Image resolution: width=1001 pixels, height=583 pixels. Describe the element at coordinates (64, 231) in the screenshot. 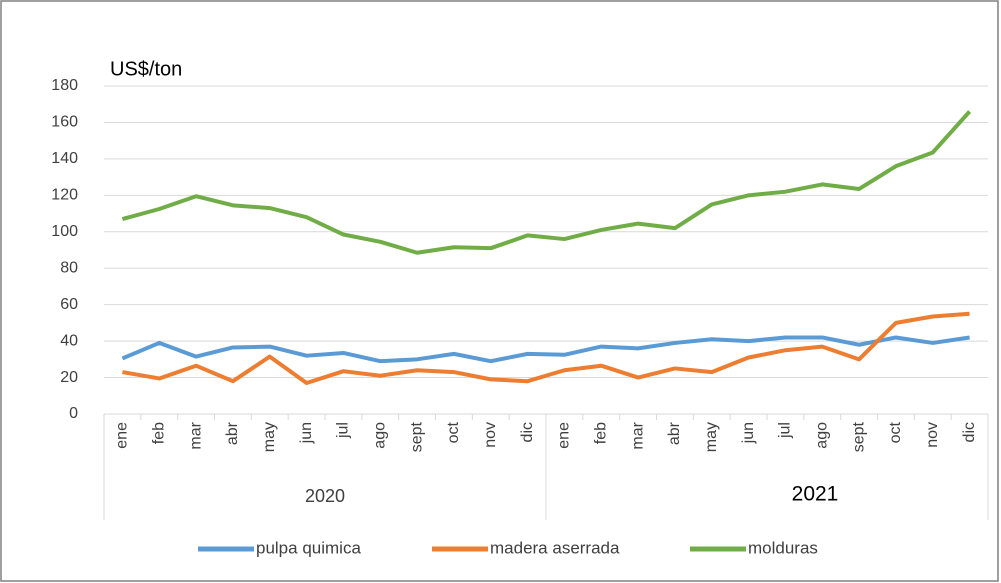

I see `y-tick-label: 100` at that location.